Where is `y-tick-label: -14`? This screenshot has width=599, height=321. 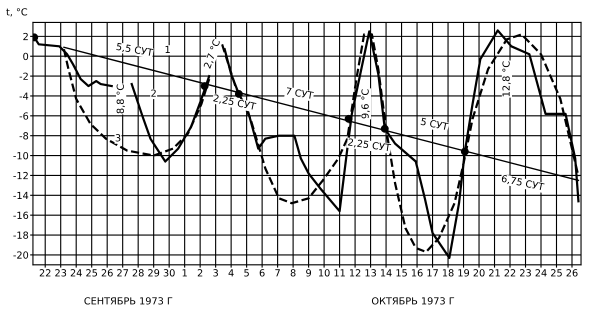 y-tick-label: -14 is located at coordinates (20, 195).